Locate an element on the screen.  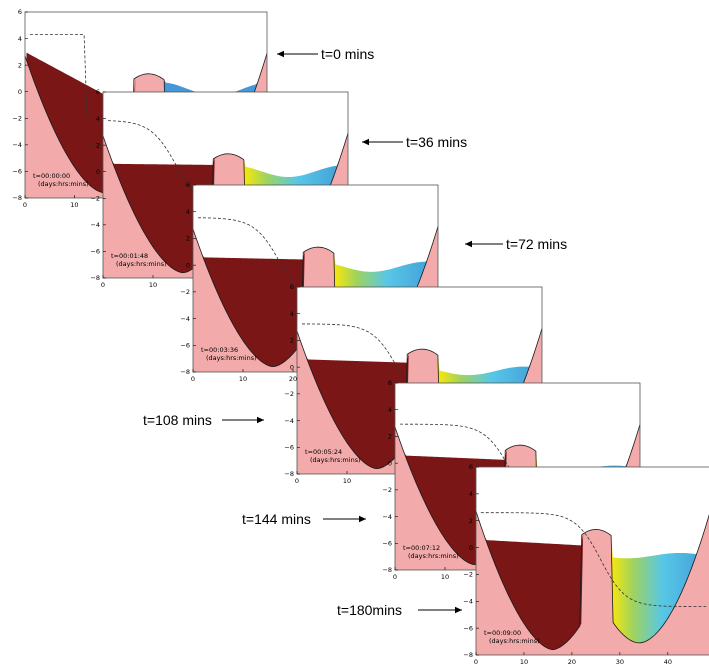
callout: t=72 mins is located at coordinates (516, 244).